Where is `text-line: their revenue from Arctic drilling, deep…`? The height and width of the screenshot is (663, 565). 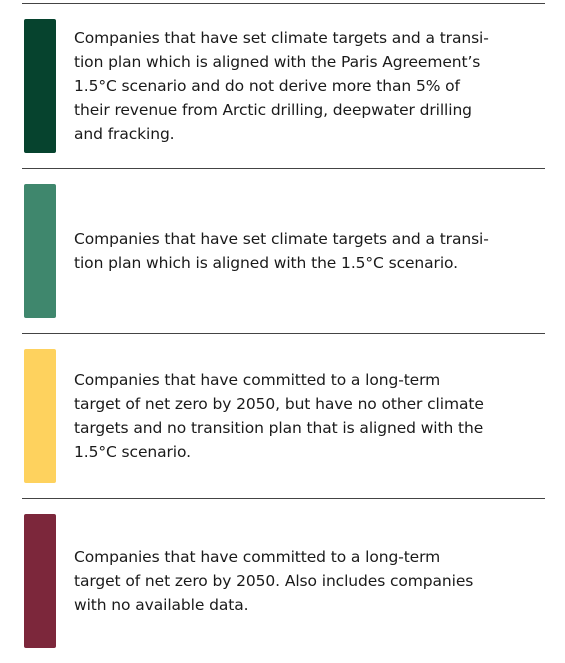
text-line: their revenue from Arctic drilling, deep… is located at coordinates (273, 110).